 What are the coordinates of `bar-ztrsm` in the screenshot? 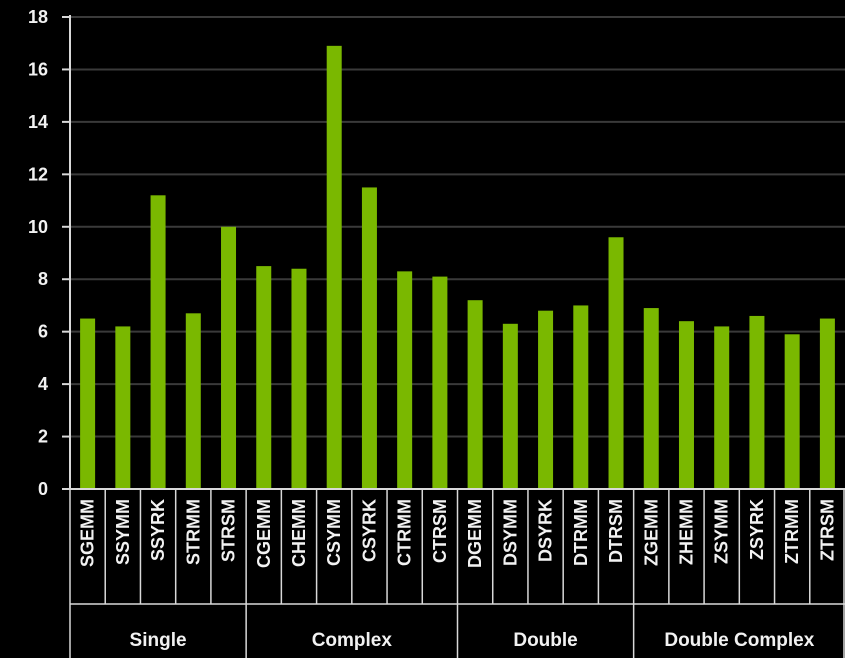 It's located at (827, 403).